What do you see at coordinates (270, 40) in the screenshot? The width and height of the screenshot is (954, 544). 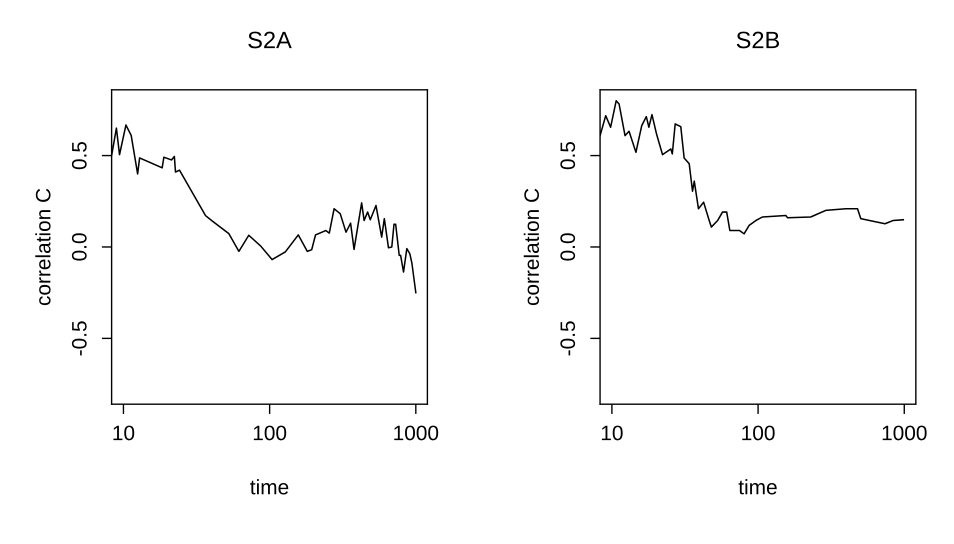 I see `chart-title: S2A` at bounding box center [270, 40].